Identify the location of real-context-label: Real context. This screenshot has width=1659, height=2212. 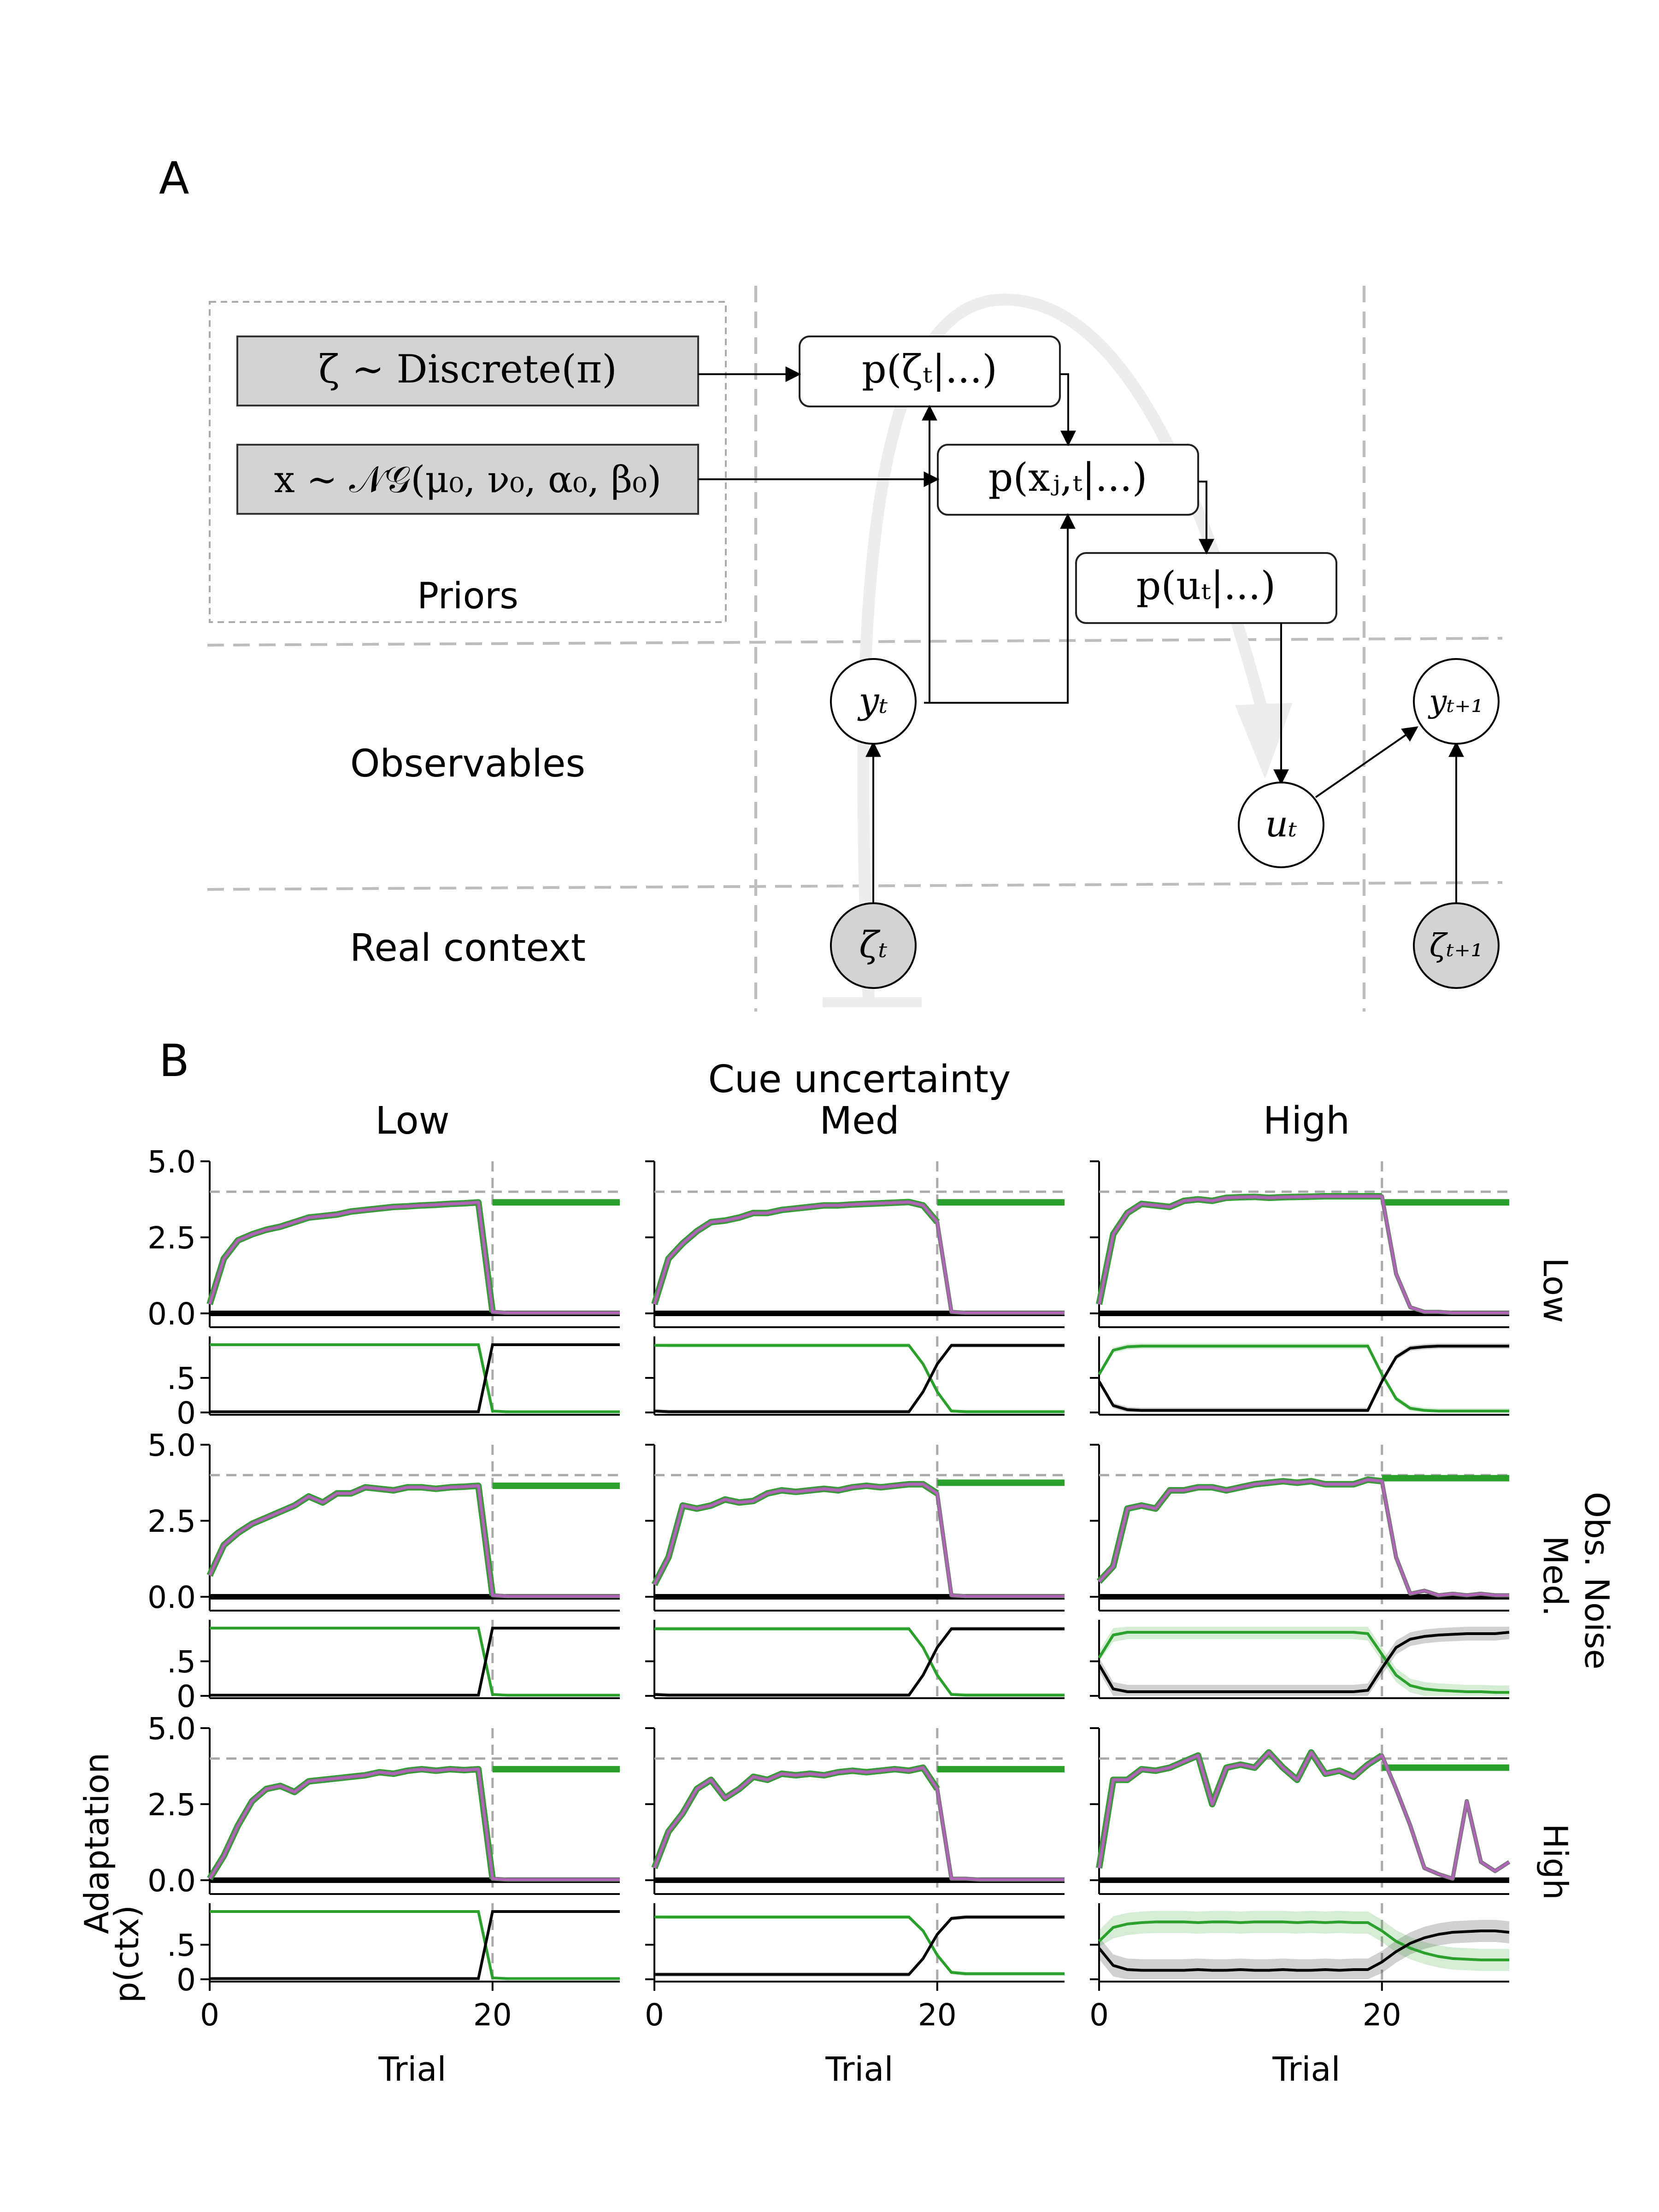
(468, 948).